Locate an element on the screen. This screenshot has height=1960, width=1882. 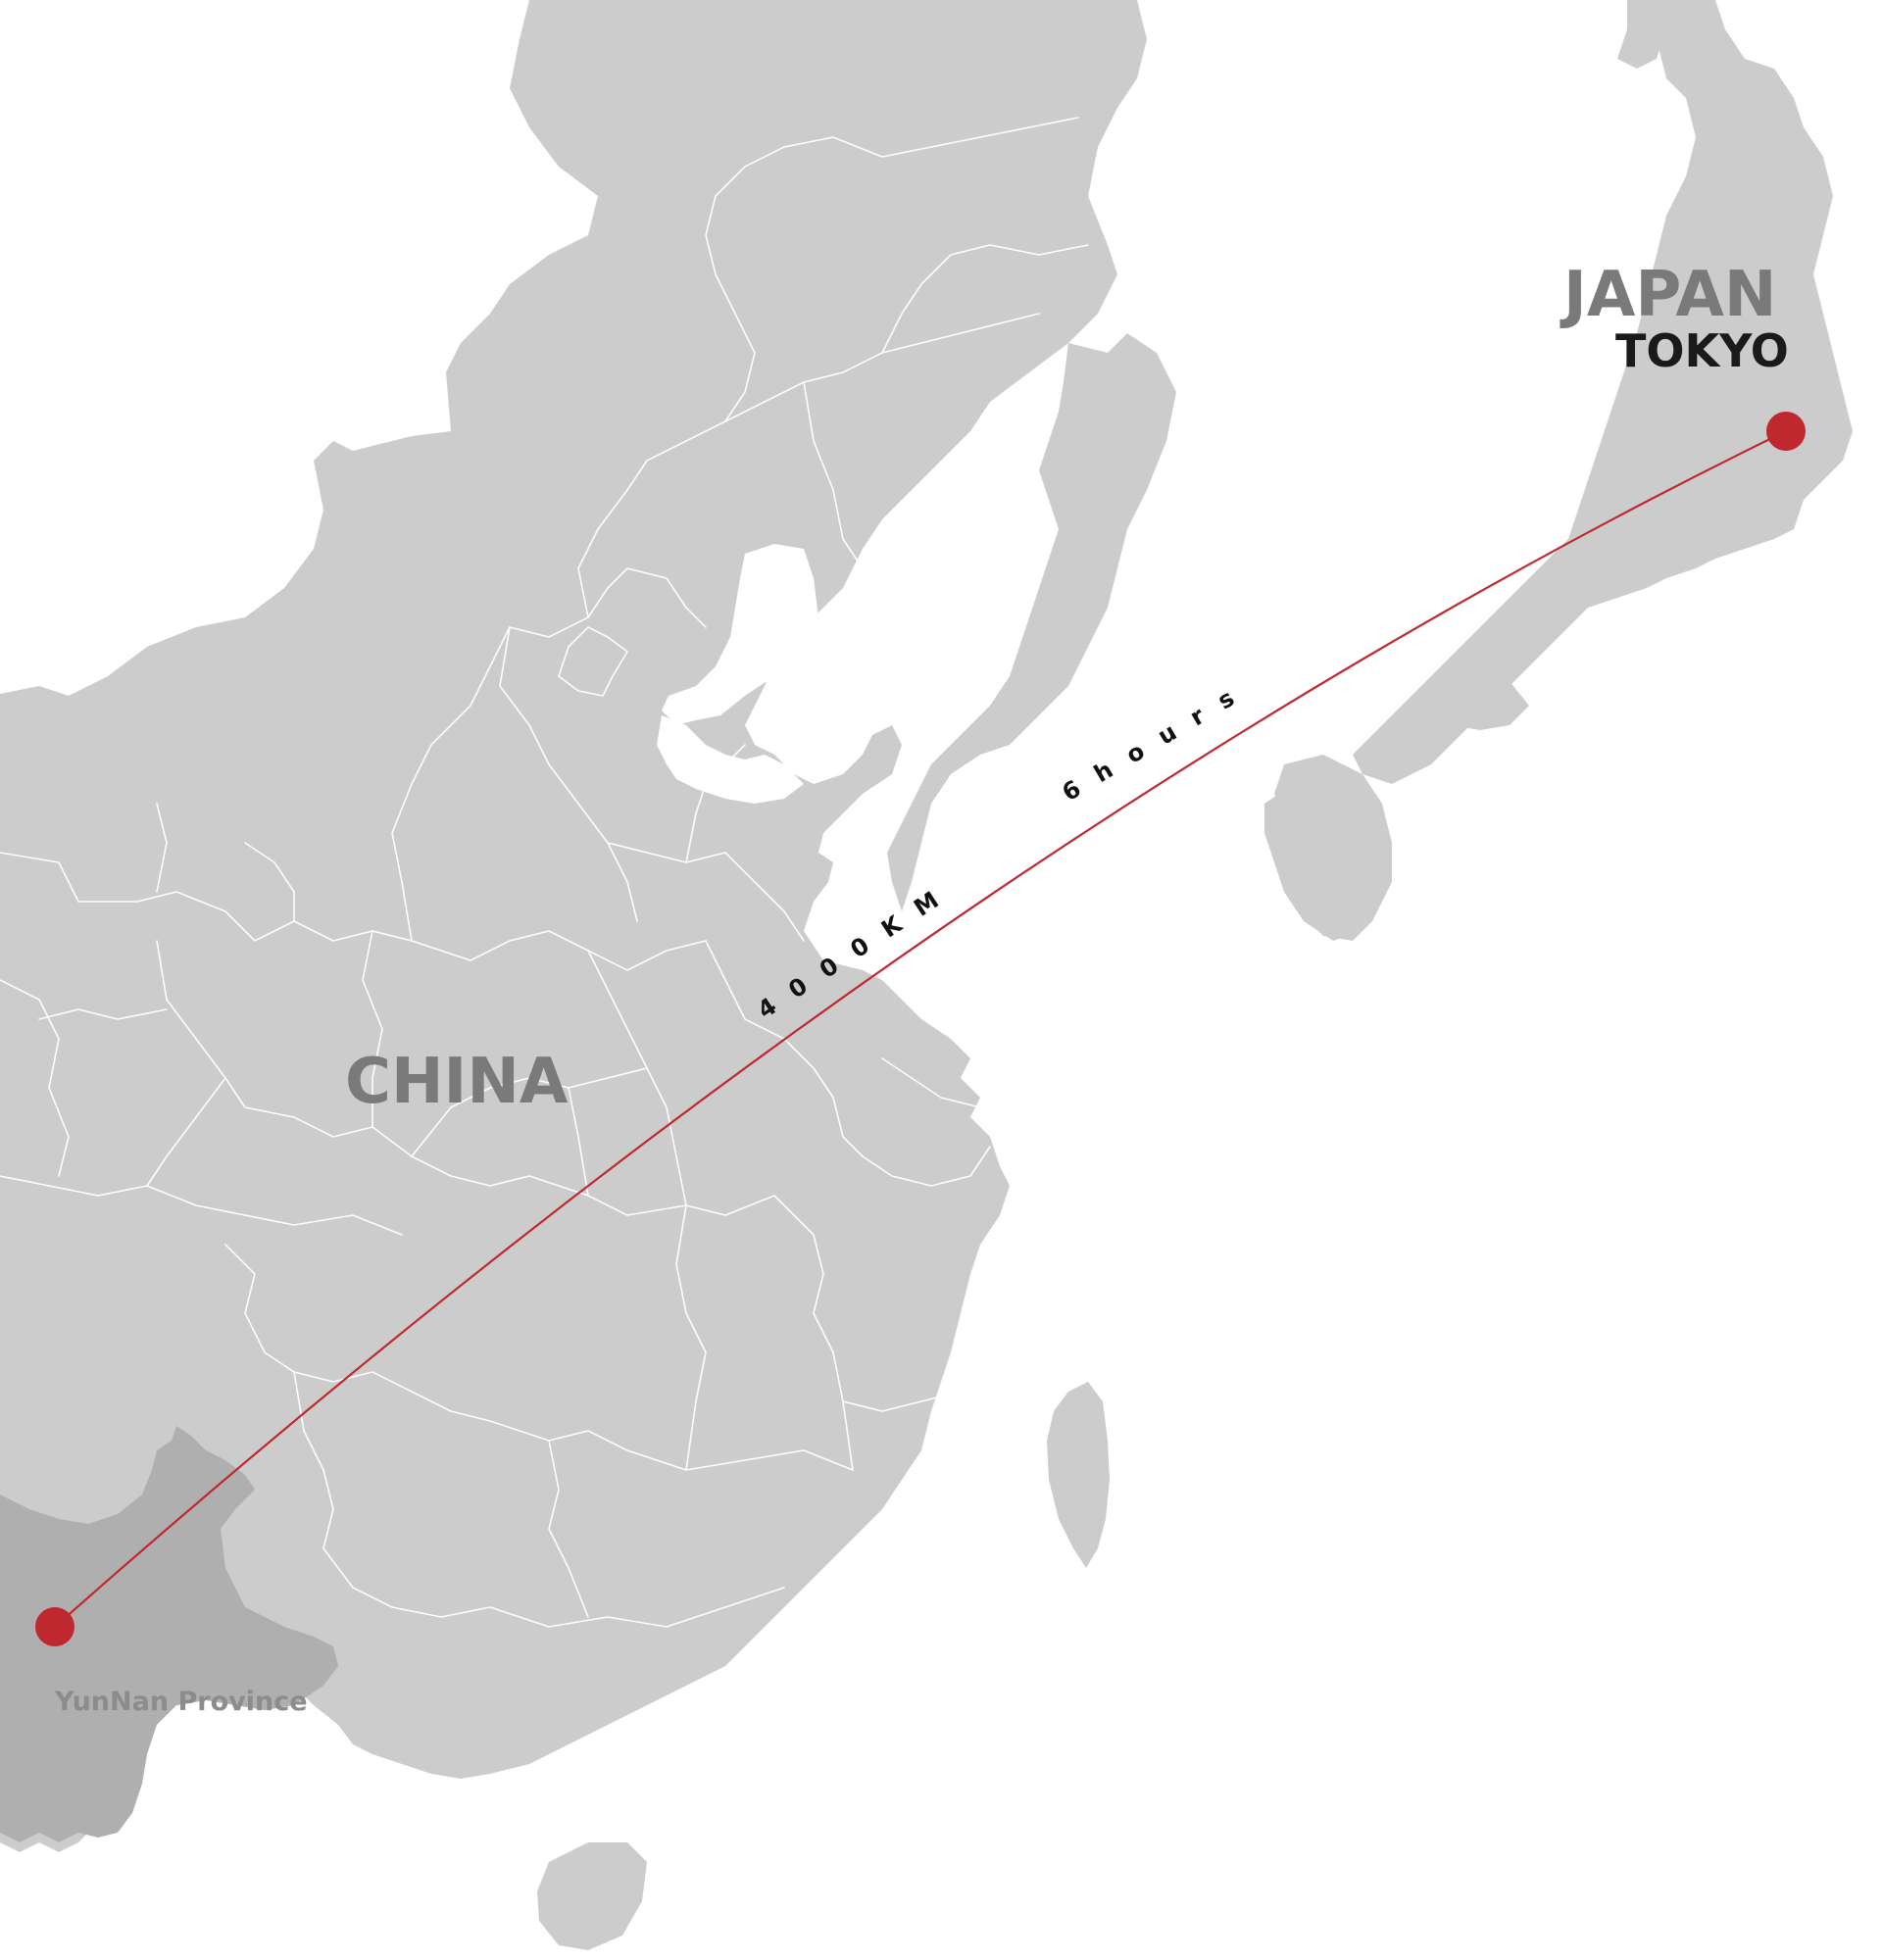
tokyo-marker-dot is located at coordinates (1786, 431).